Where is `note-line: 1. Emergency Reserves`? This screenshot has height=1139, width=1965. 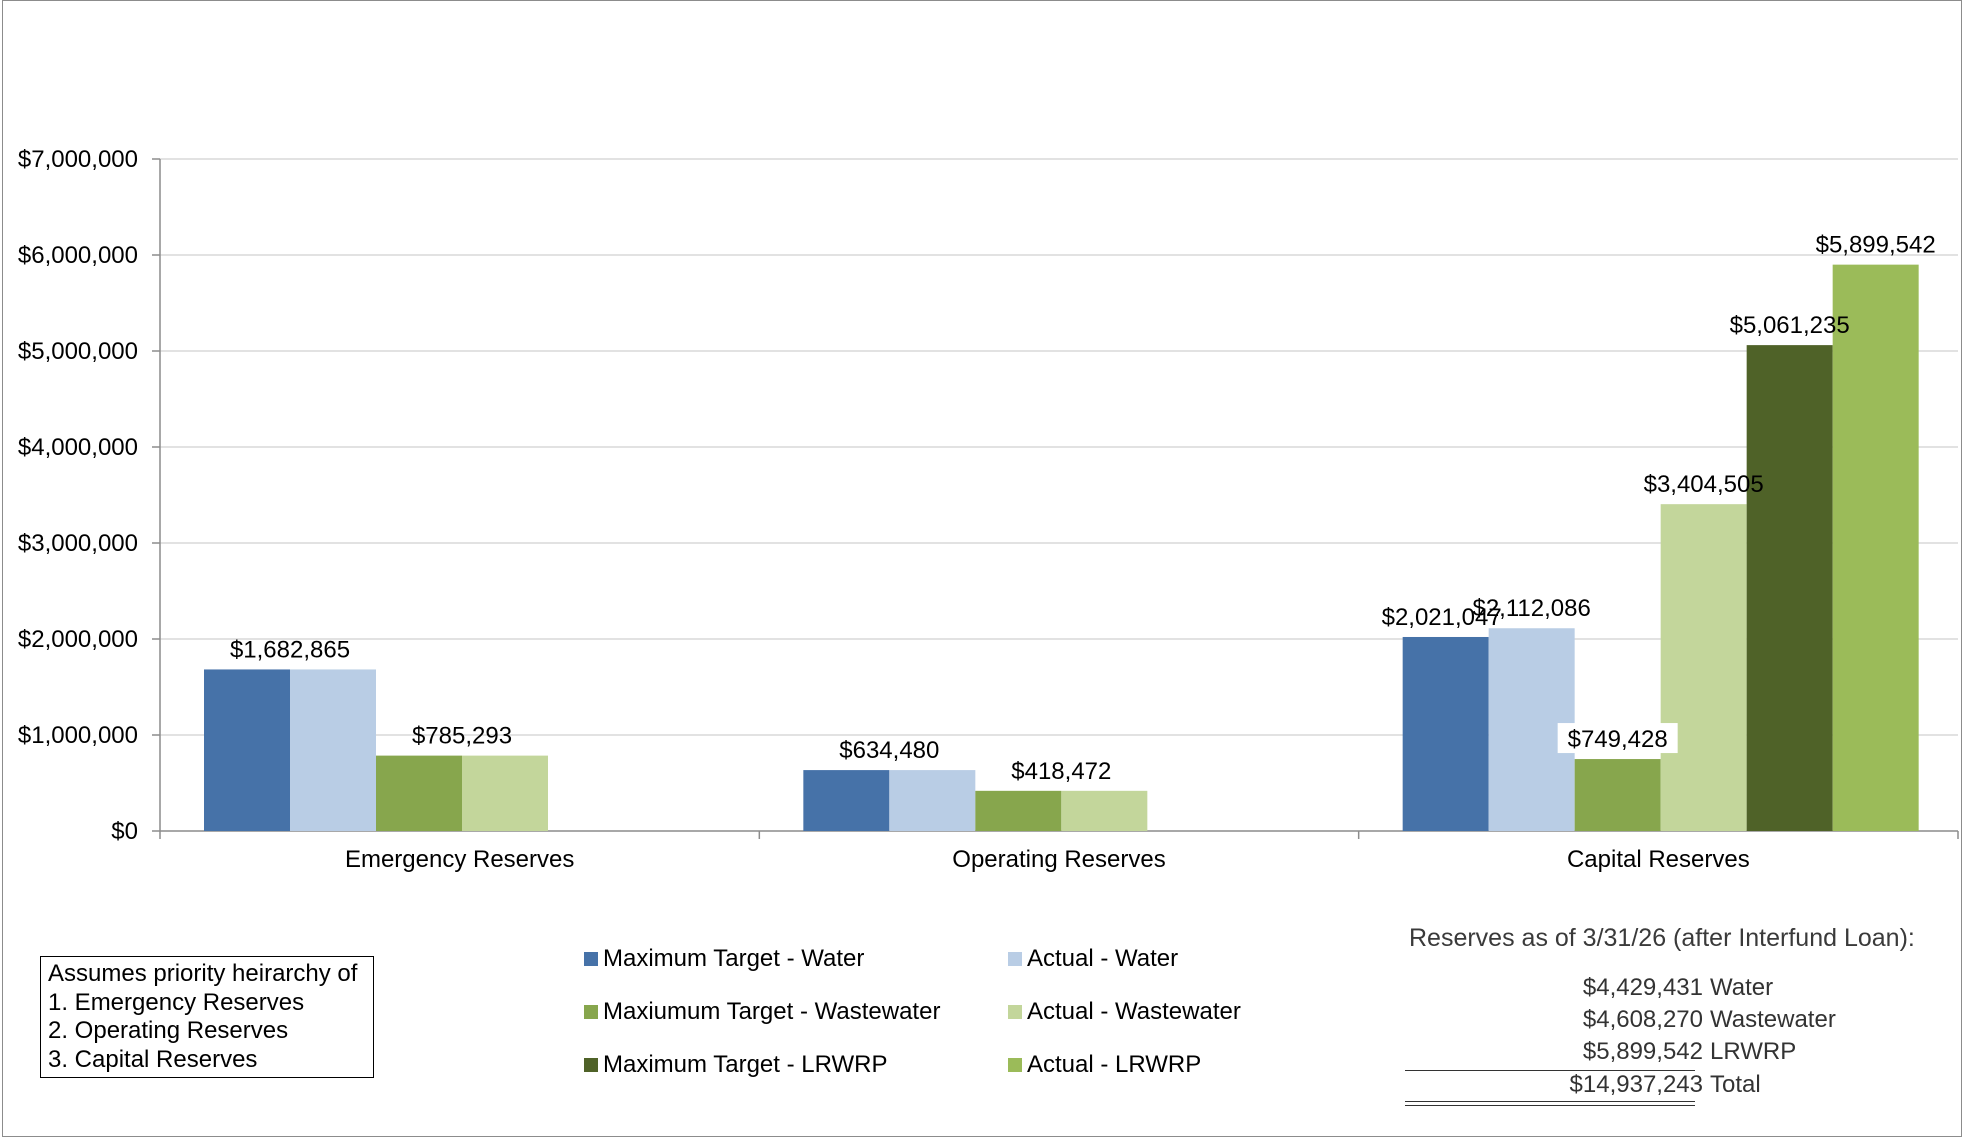 note-line: 1. Emergency Reserves is located at coordinates (176, 1002).